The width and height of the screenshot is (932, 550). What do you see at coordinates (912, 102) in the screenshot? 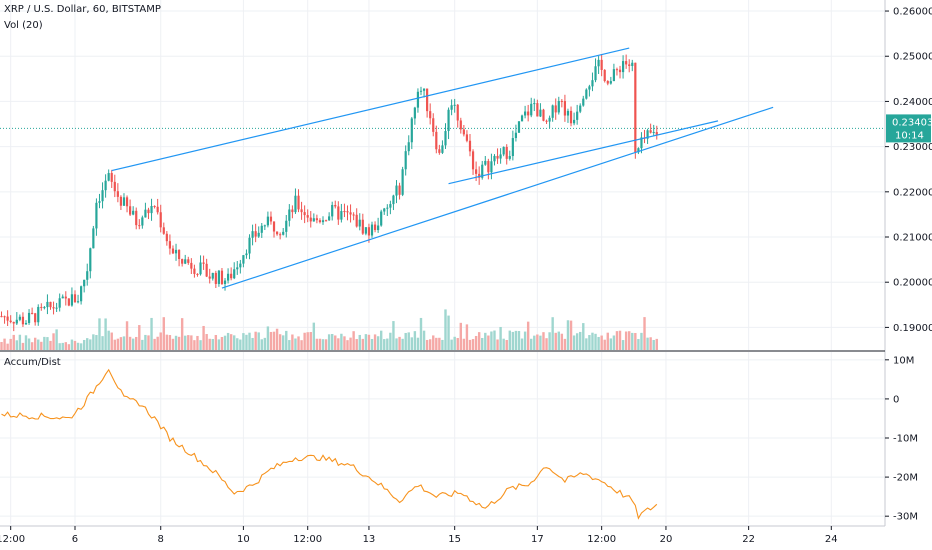
I see `price-tick-label: 0.24000` at bounding box center [912, 102].